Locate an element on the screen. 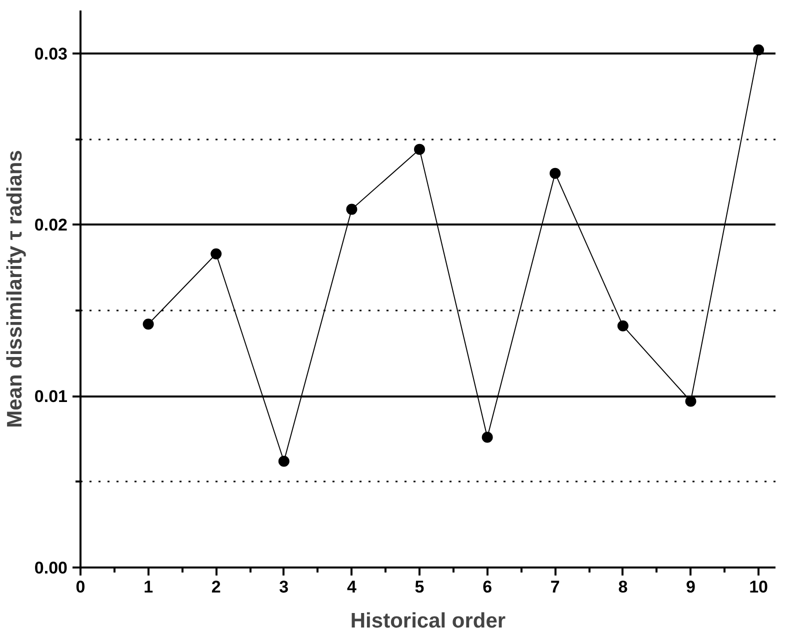 The image size is (811, 641). y-tick-label: 0.00 is located at coordinates (51, 568).